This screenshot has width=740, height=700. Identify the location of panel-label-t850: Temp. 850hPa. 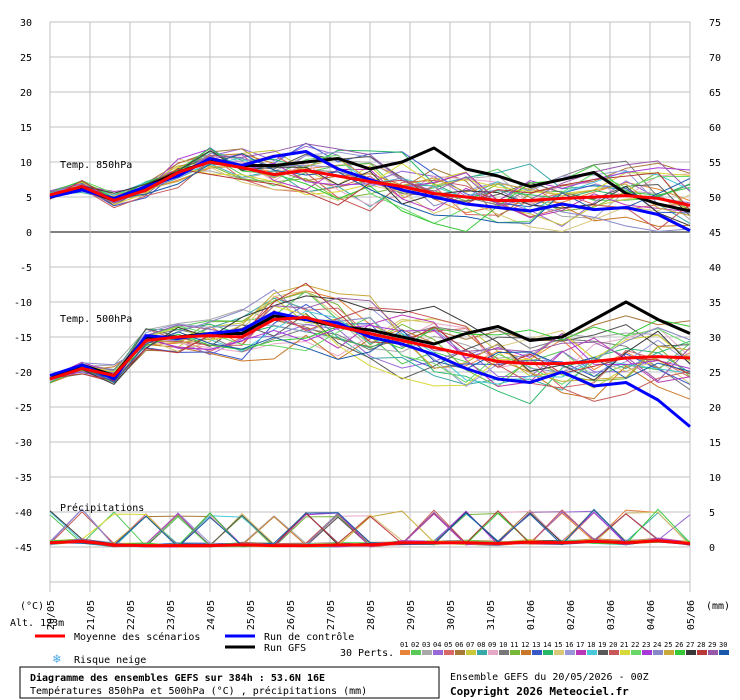
(96, 165).